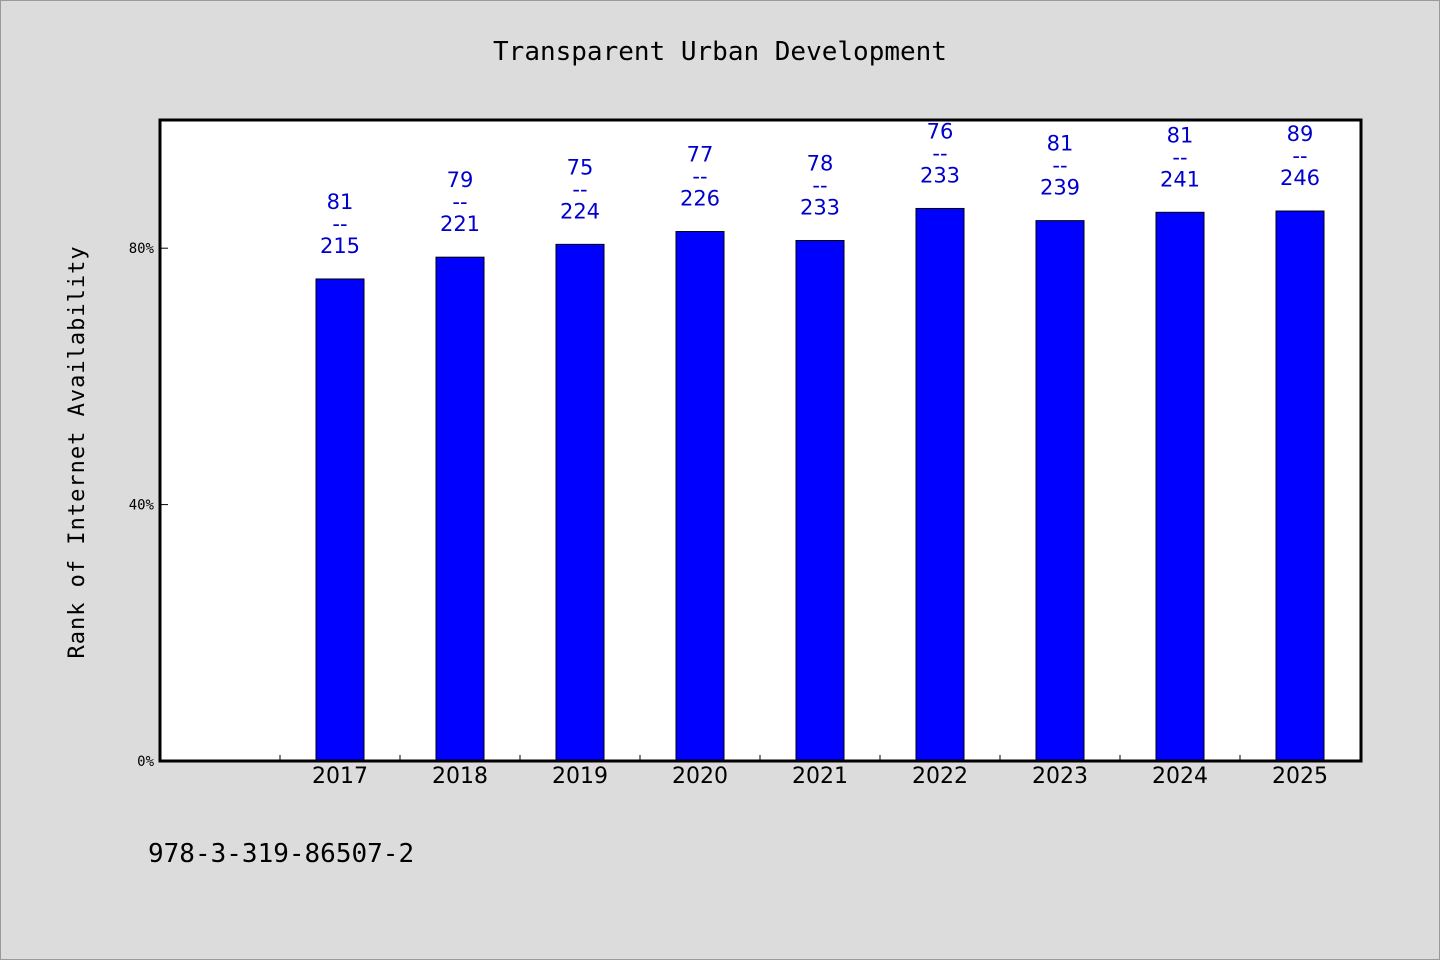  What do you see at coordinates (142, 506) in the screenshot?
I see `y-tick-label: 40%` at bounding box center [142, 506].